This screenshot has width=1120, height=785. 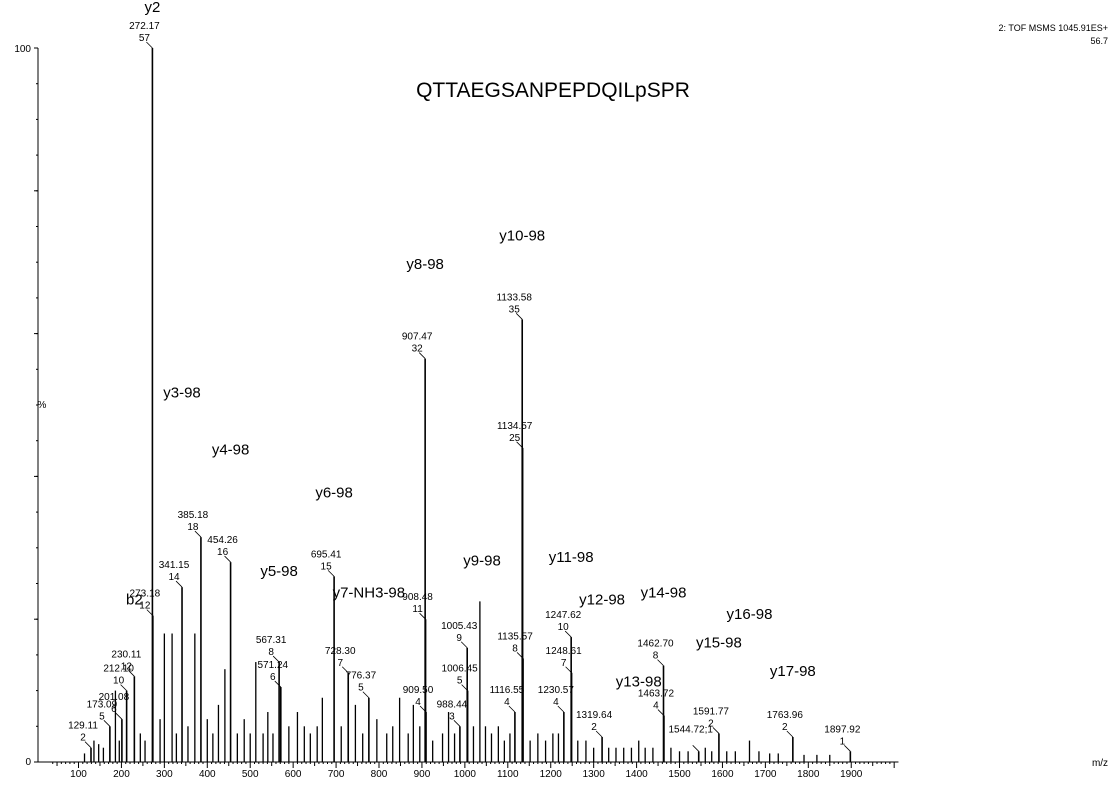 What do you see at coordinates (843, 741) in the screenshot?
I see `peak-intensity-label: 1` at bounding box center [843, 741].